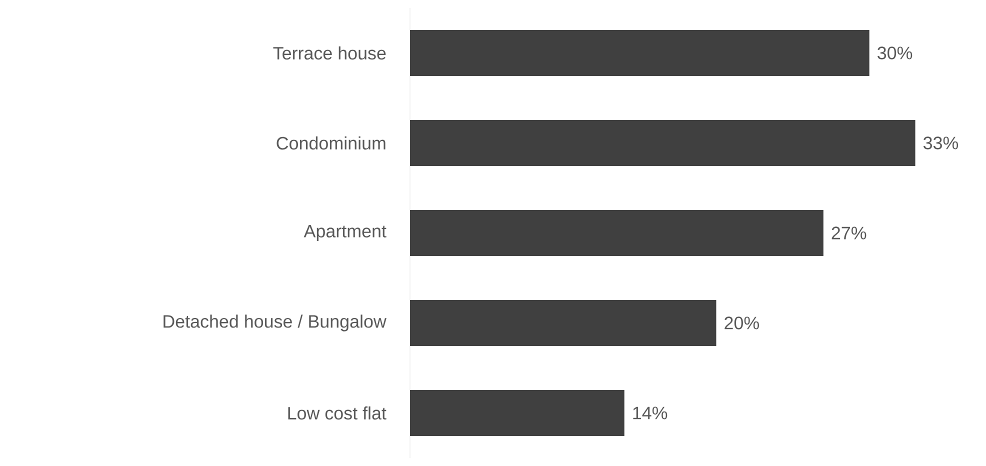 Image resolution: width=986 pixels, height=466 pixels. I want to click on data-label: 14%, so click(650, 413).